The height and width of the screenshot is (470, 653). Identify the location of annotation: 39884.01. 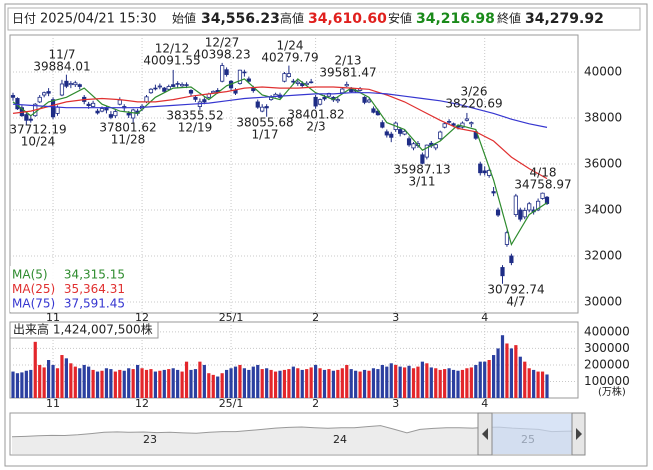
(61, 67).